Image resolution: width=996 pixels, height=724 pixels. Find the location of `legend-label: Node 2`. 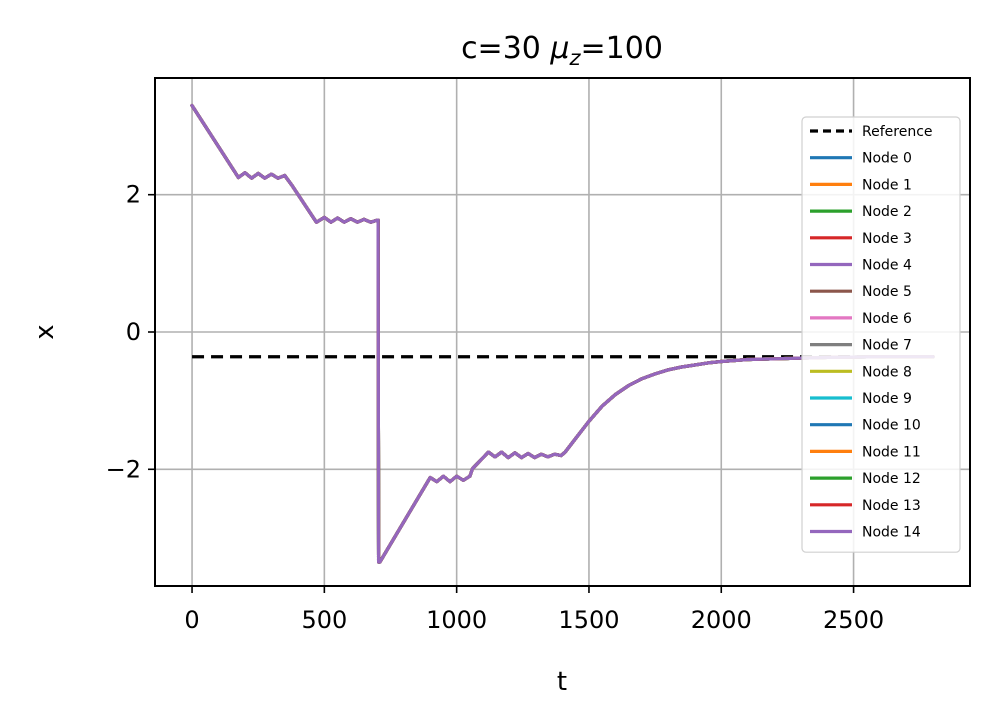

legend-label: Node 2 is located at coordinates (887, 212).